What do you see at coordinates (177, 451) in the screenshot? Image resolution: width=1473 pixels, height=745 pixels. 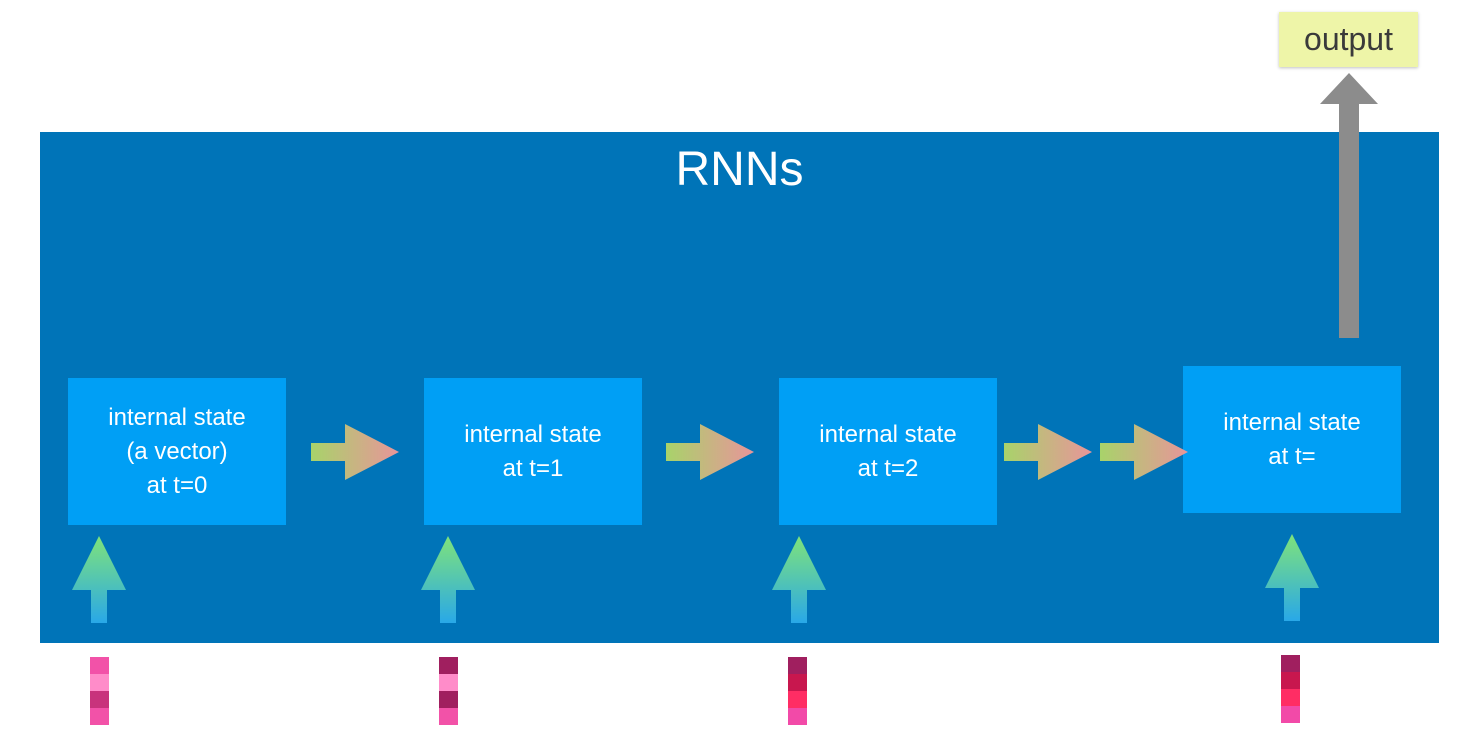 I see `state-box-t0: internal state (a vector) at t=0` at bounding box center [177, 451].